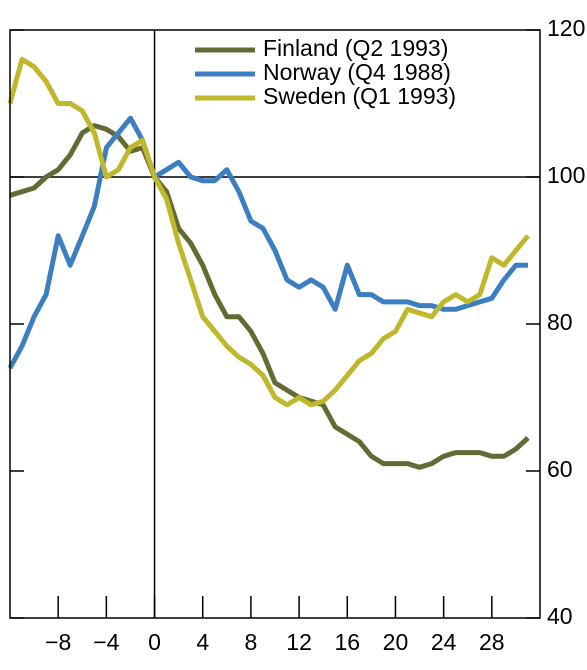 Image resolution: width=587 pixels, height=670 pixels. What do you see at coordinates (560, 322) in the screenshot?
I see `y-tick-label: 80` at bounding box center [560, 322].